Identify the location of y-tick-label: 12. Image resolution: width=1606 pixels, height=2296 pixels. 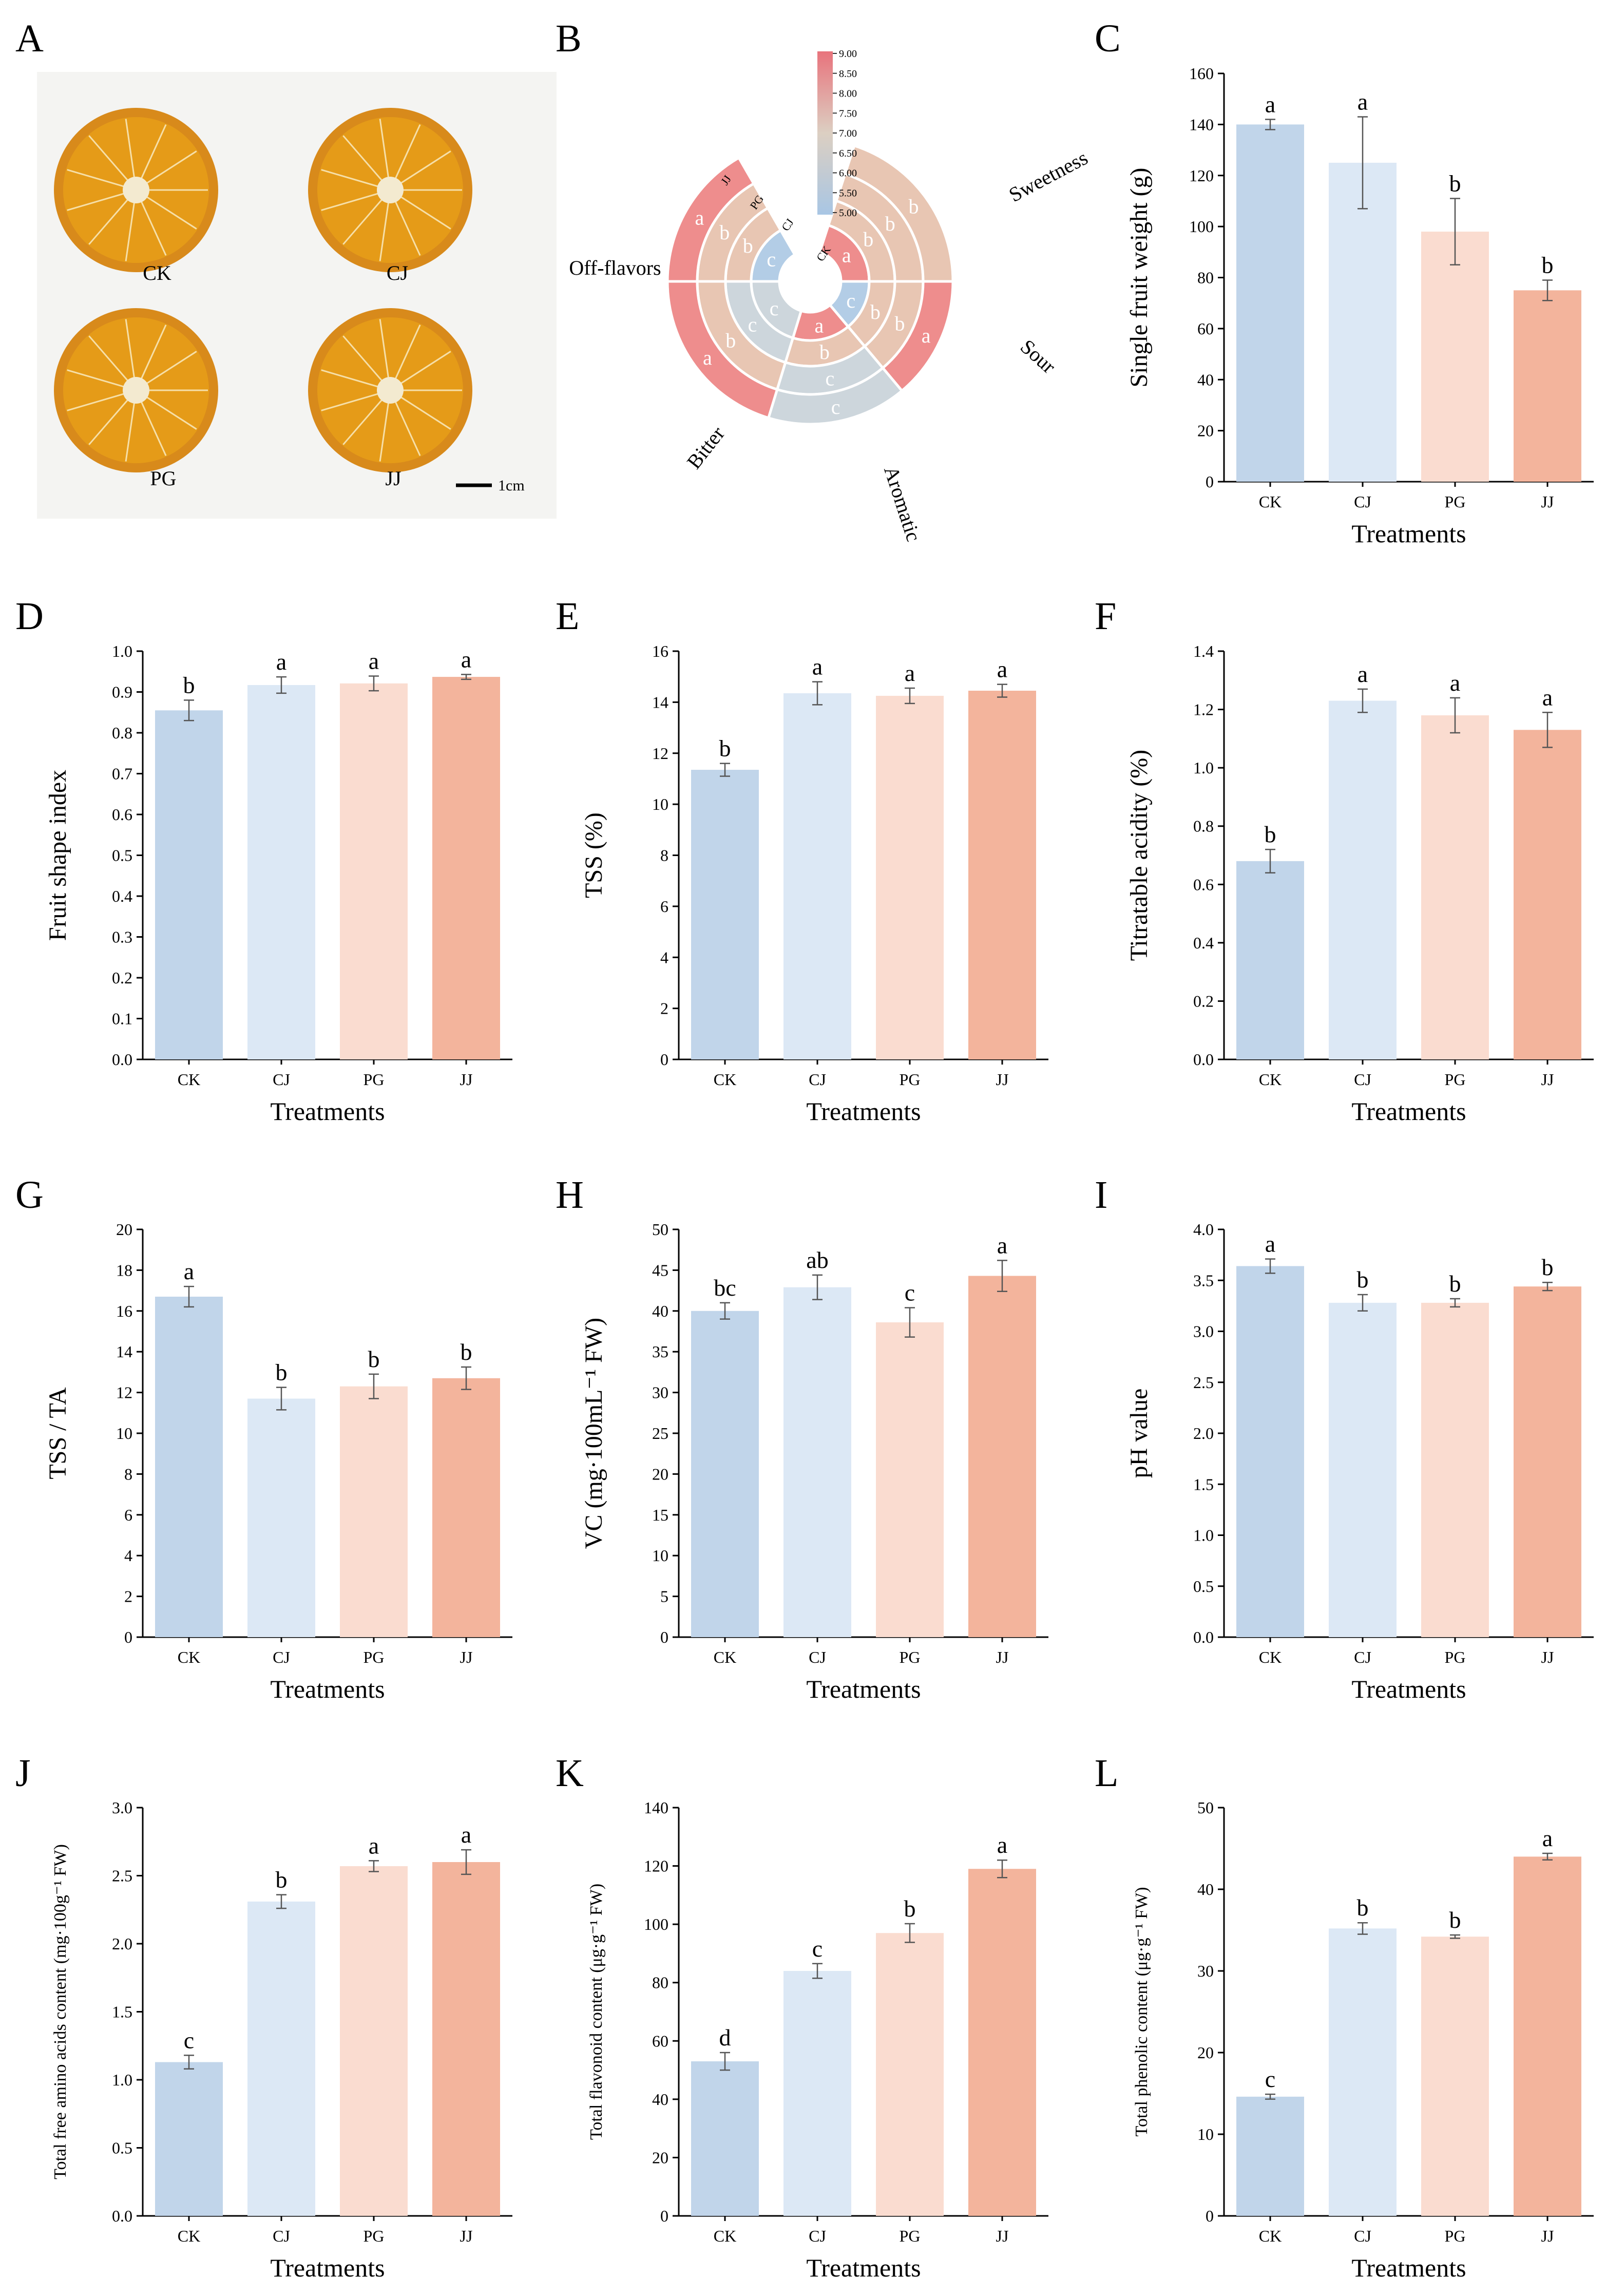
(124, 1393).